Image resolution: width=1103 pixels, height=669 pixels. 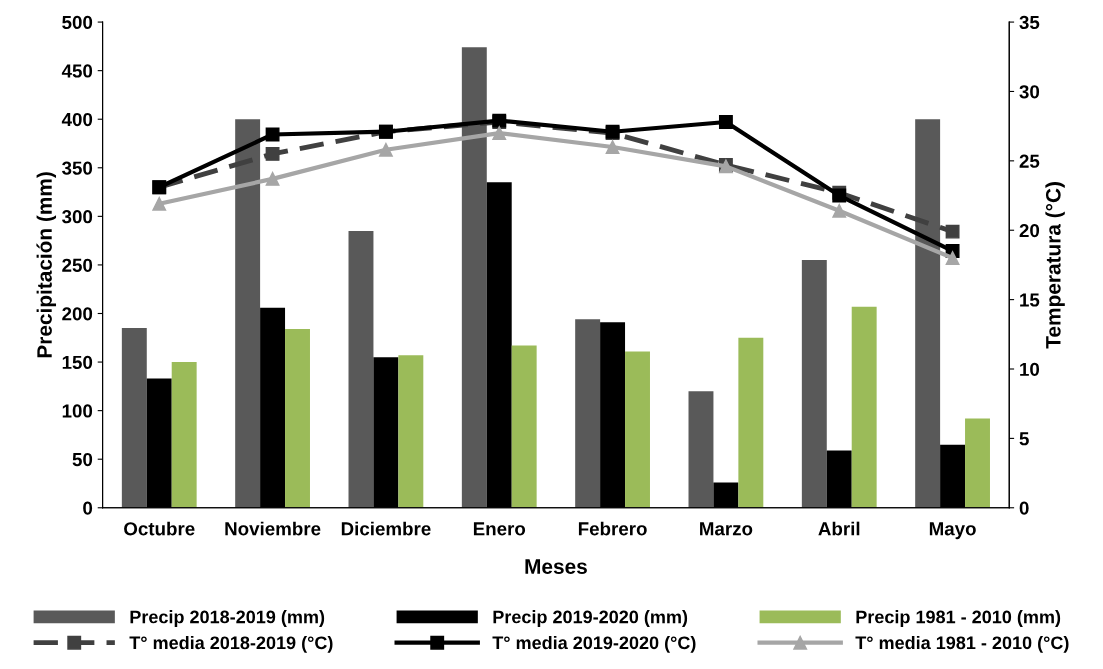 I want to click on y2-tick-label: 20, so click(x=1029, y=230).